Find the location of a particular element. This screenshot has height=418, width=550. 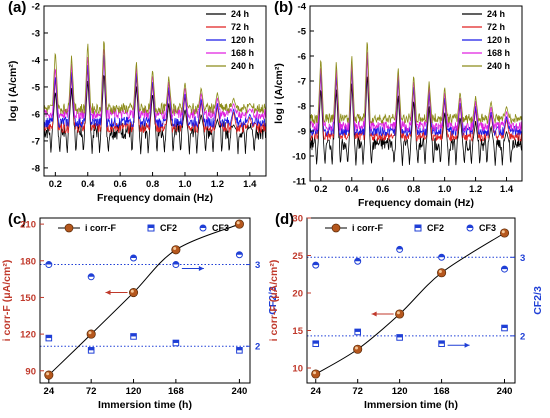

y-tick-label-left: 150 is located at coordinates (28, 298).